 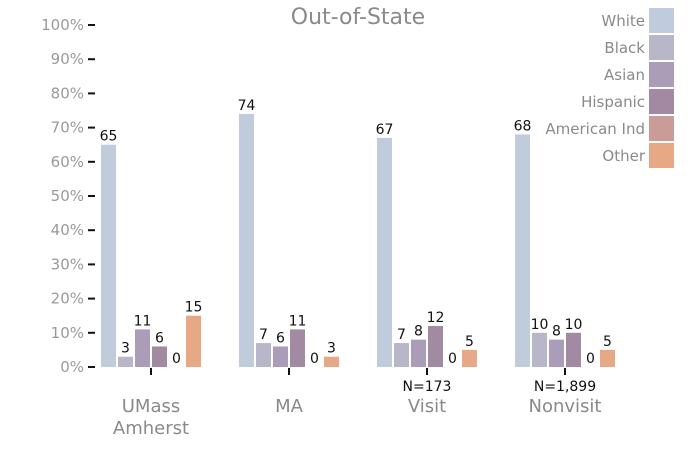 I want to click on y-tick-label: 0%, so click(x=72, y=367).